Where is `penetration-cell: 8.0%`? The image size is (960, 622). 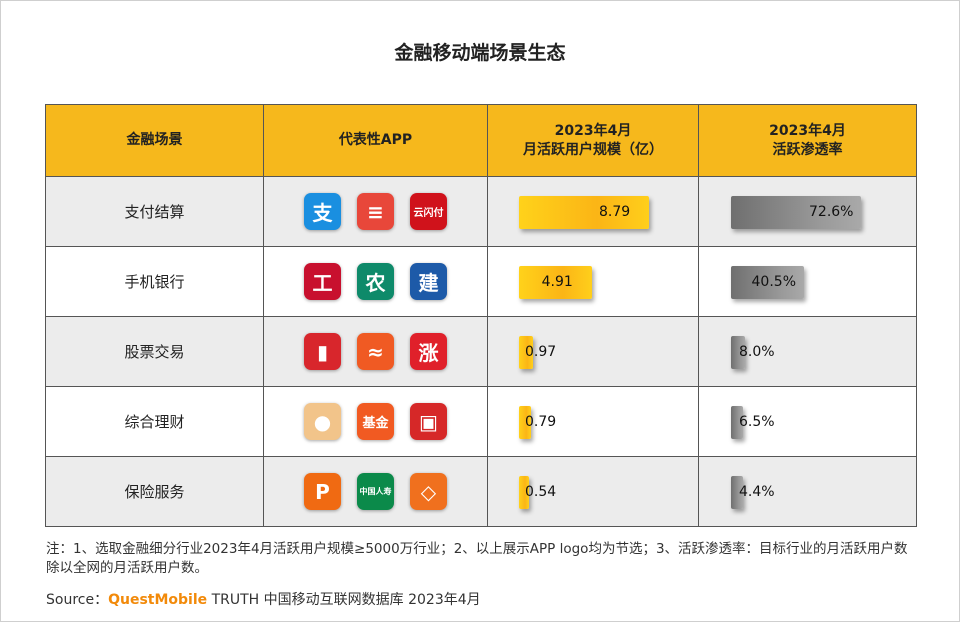
penetration-cell: 8.0% is located at coordinates (807, 351).